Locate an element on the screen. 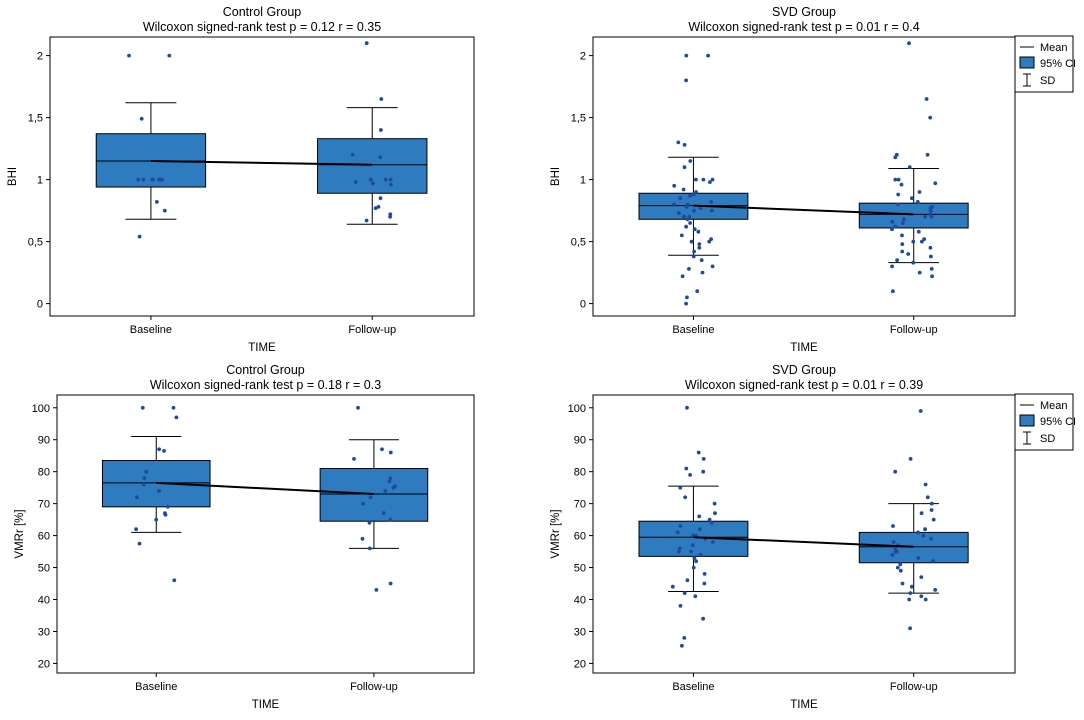  x-tick-label: Baseline is located at coordinates (693, 687).